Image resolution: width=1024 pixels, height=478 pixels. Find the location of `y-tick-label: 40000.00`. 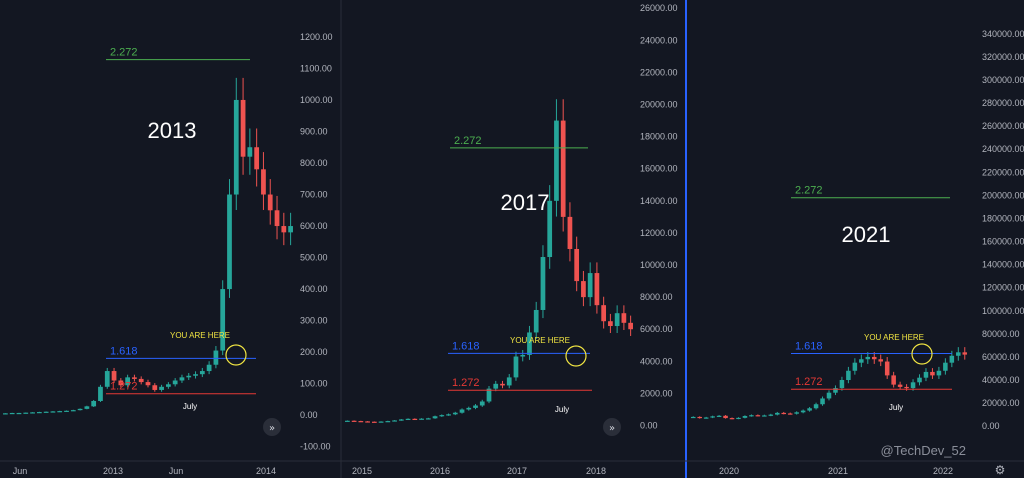

y-tick-label: 40000.00 is located at coordinates (1001, 380).